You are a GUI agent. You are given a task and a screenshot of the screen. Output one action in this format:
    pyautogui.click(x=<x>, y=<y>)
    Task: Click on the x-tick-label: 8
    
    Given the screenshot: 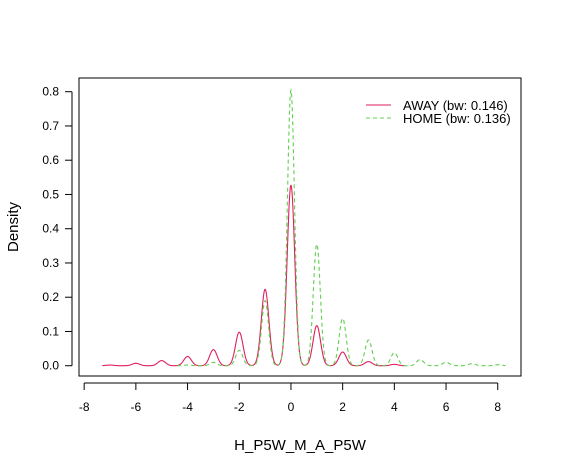 What is the action you would take?
    pyautogui.click(x=497, y=407)
    